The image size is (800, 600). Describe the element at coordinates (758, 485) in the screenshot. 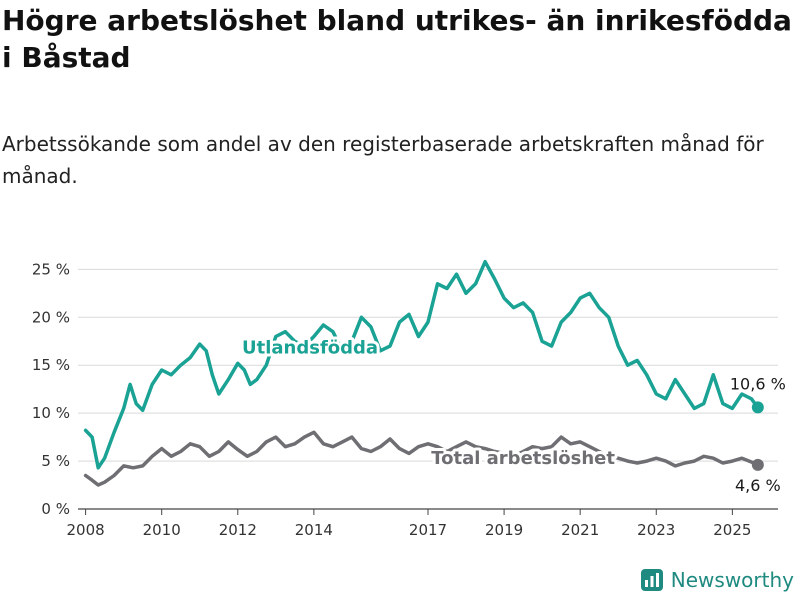

I see `end-value-label: 4,6 %` at that location.